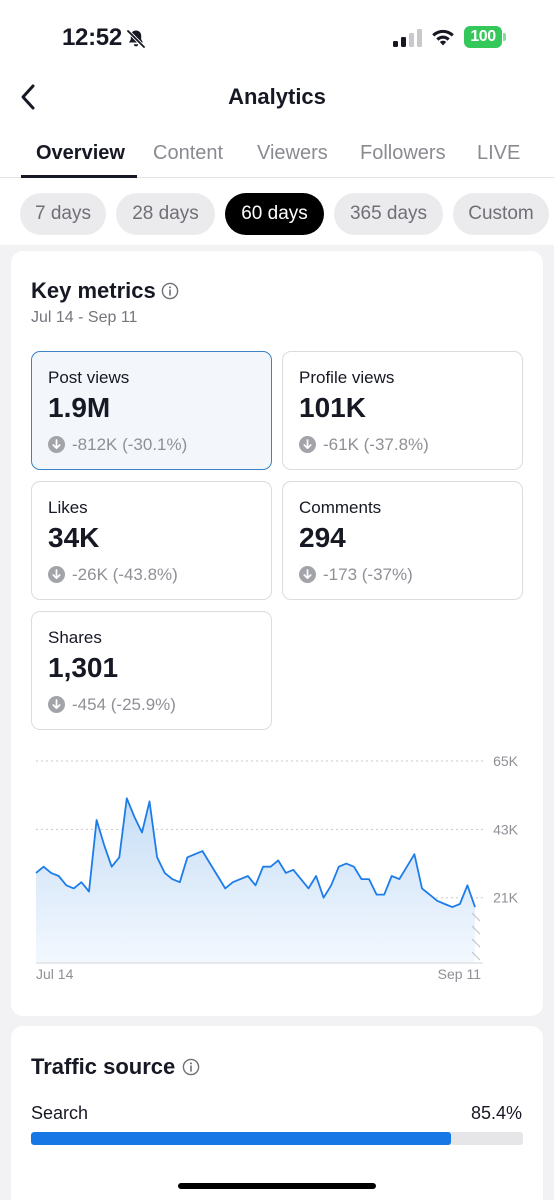 Image resolution: width=554 pixels, height=1200 pixels. Describe the element at coordinates (506, 761) in the screenshot. I see `y-tick-label: 65K` at that location.